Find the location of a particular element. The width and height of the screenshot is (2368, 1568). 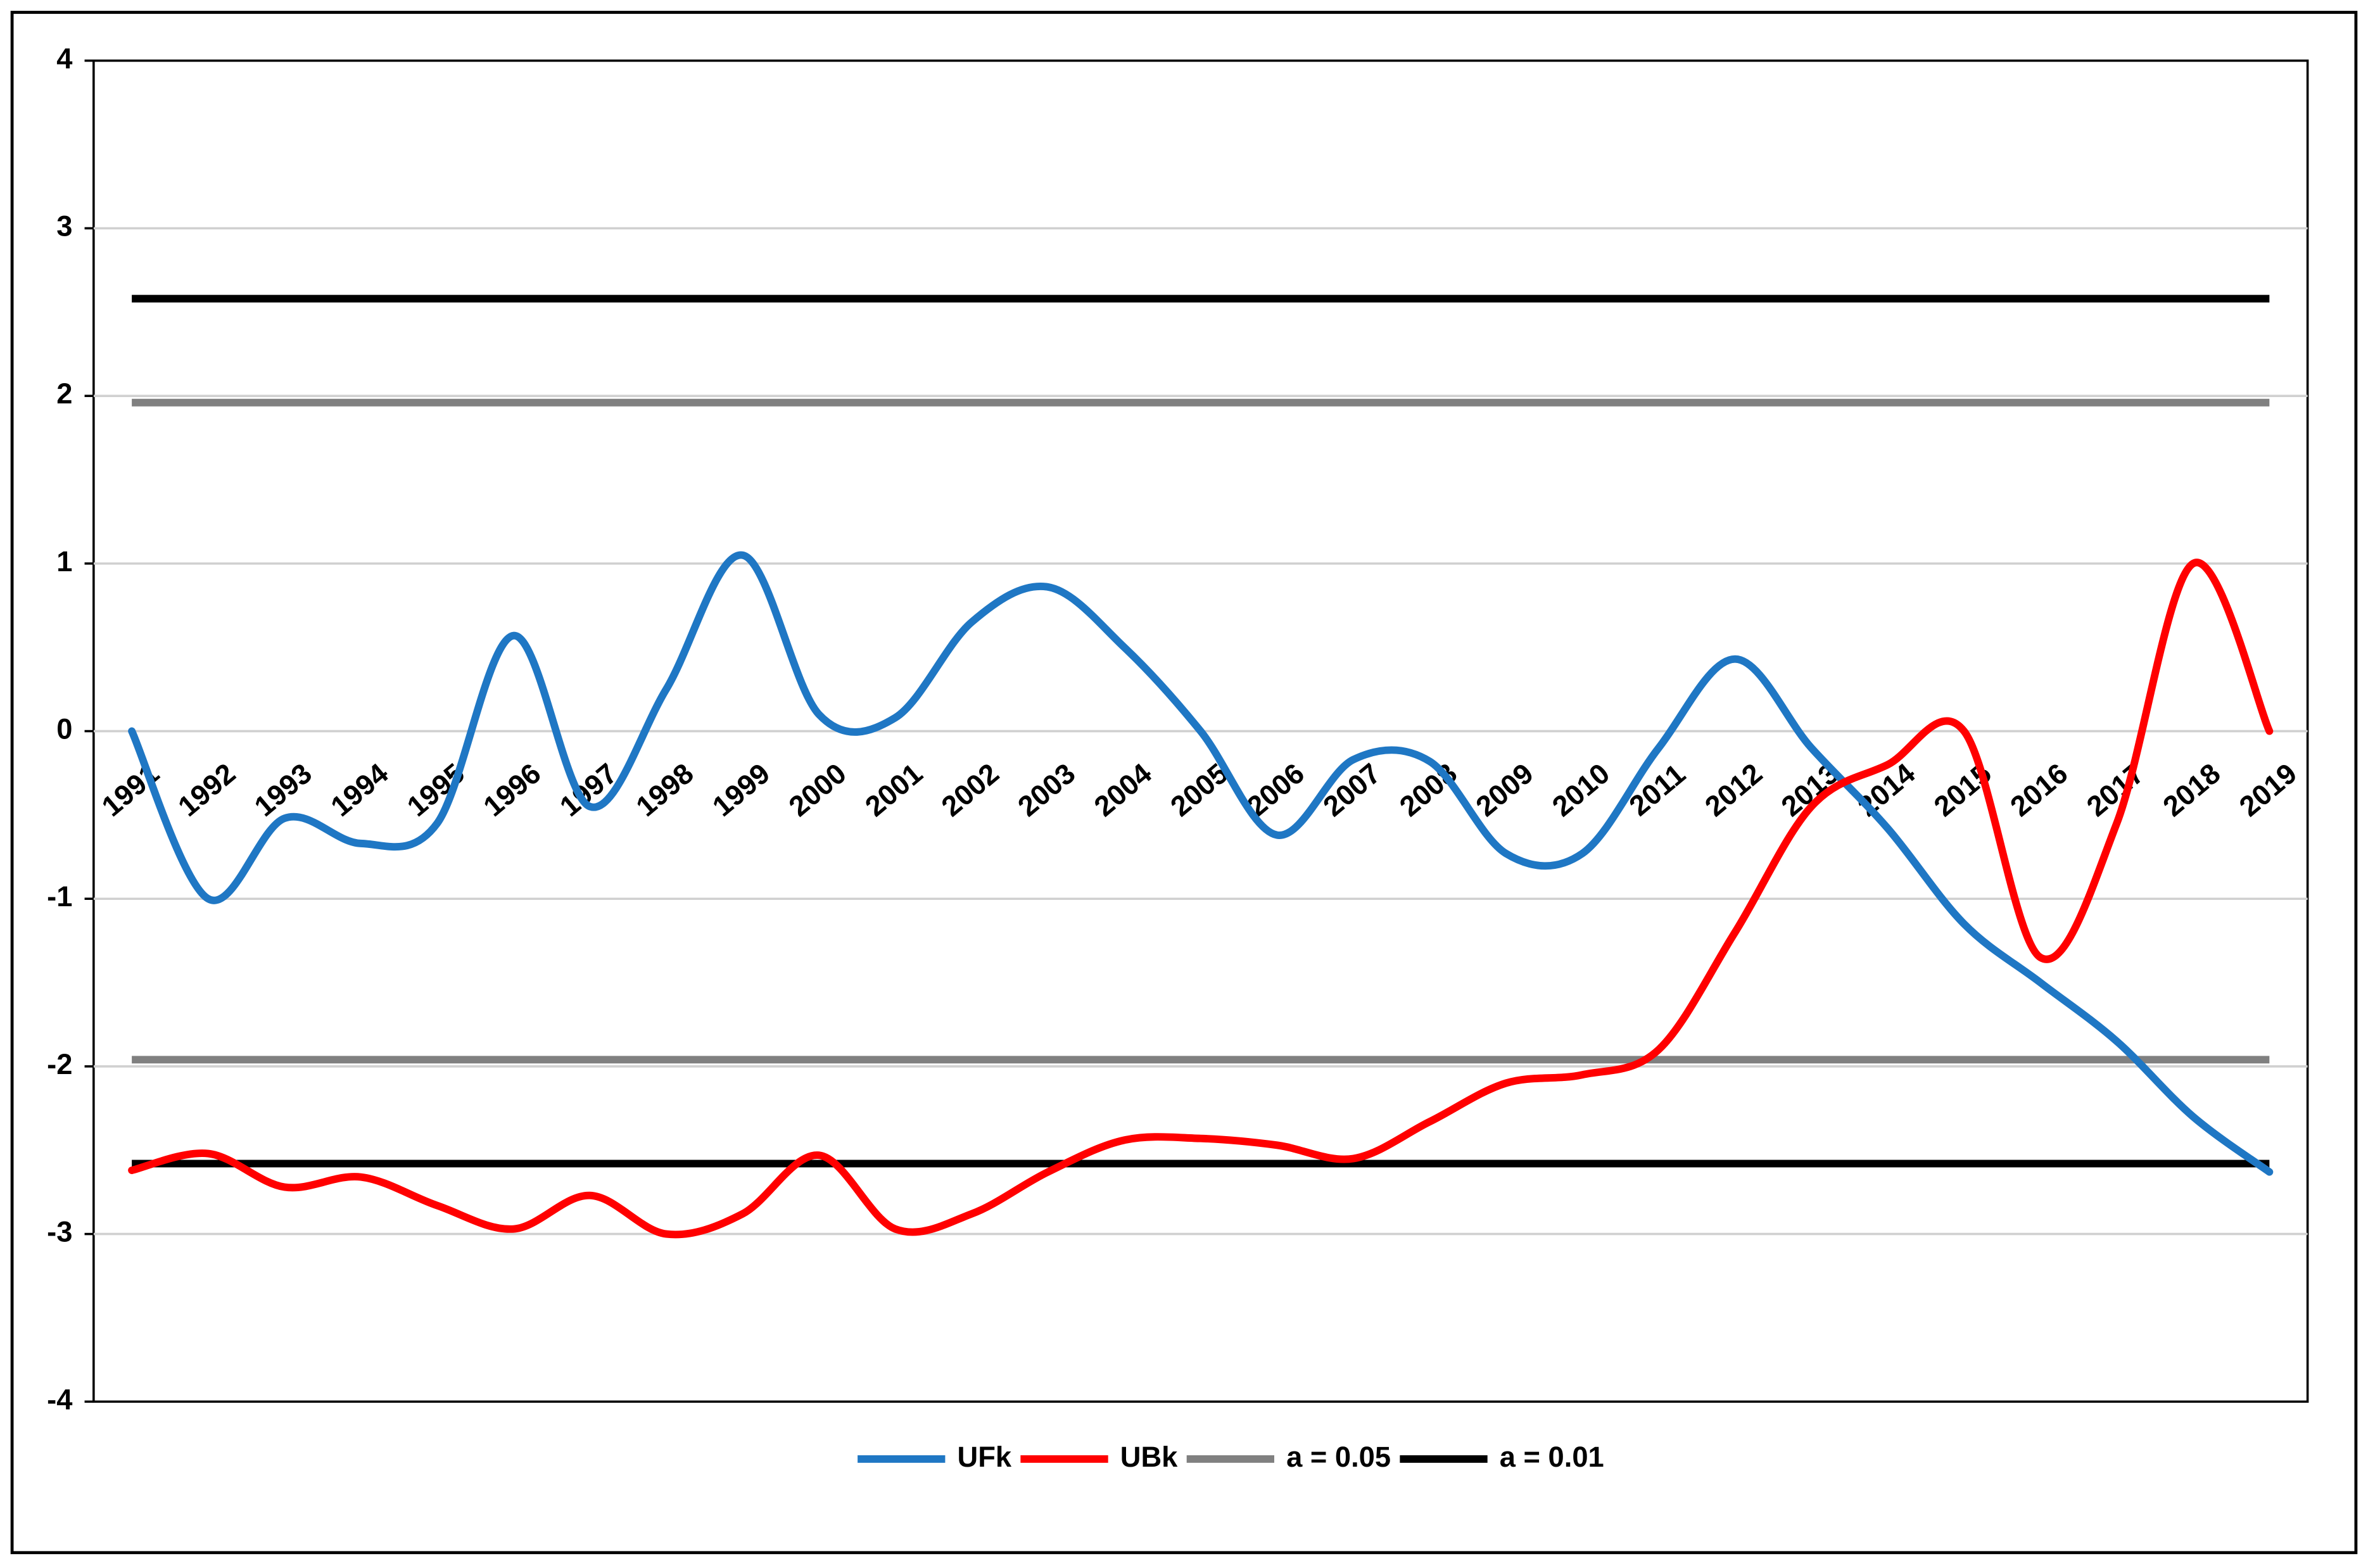

y-tick-label: 1 is located at coordinates (64, 561).